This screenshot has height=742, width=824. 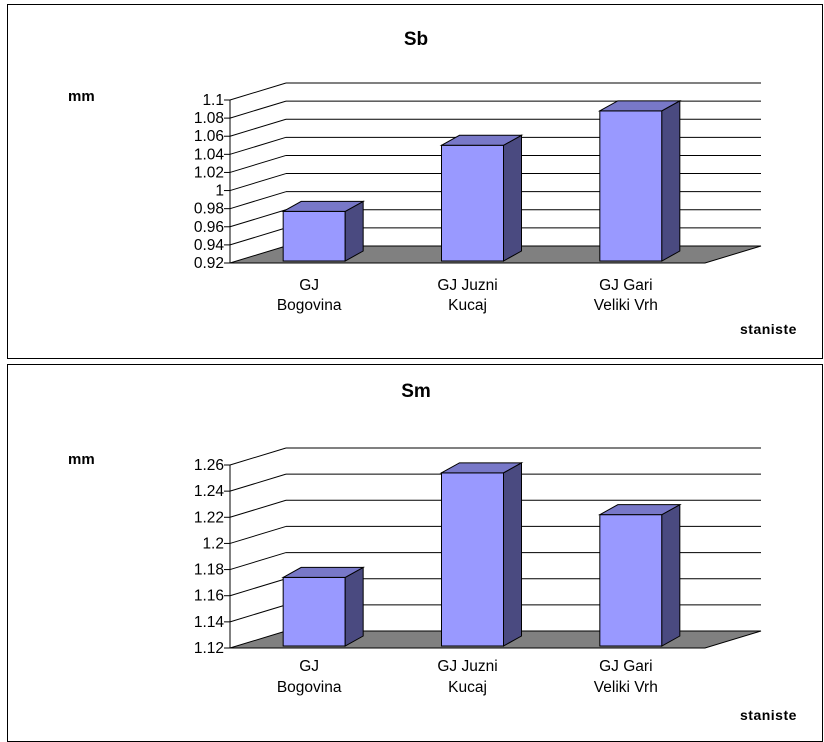 What do you see at coordinates (416, 391) in the screenshot?
I see `chart-title: Sm` at bounding box center [416, 391].